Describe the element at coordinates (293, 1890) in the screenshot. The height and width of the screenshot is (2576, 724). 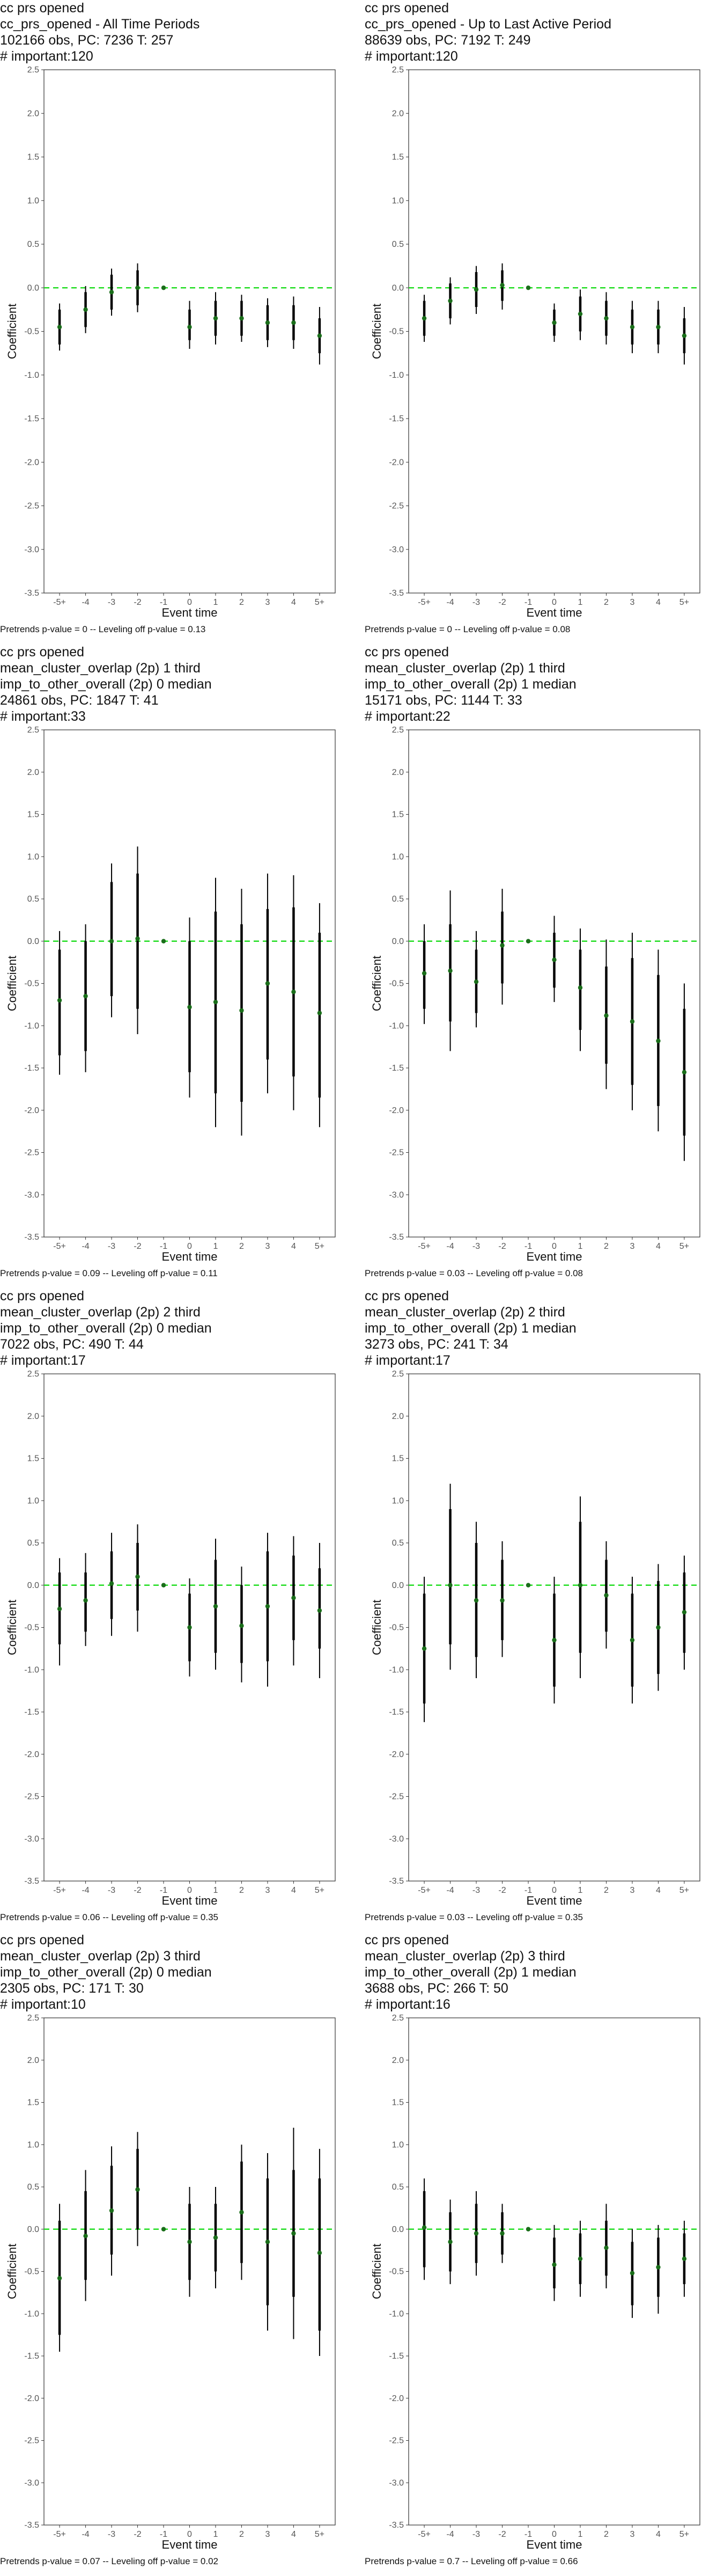
I see `x-tick-label: 4` at that location.